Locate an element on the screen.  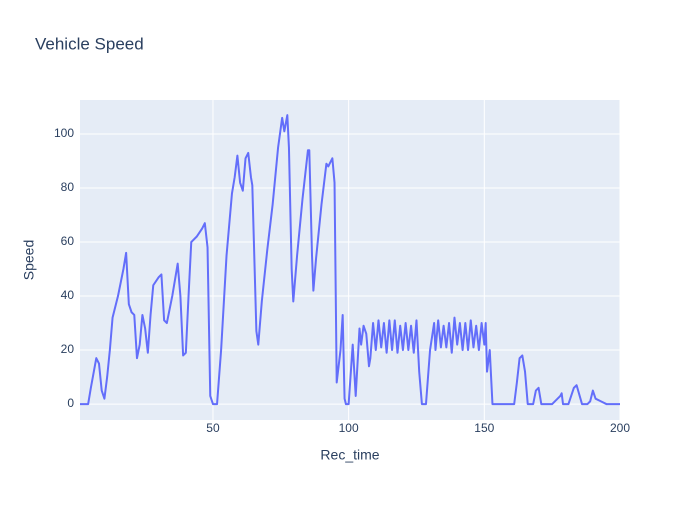
x-axis-title: Rec_time is located at coordinates (349, 455).